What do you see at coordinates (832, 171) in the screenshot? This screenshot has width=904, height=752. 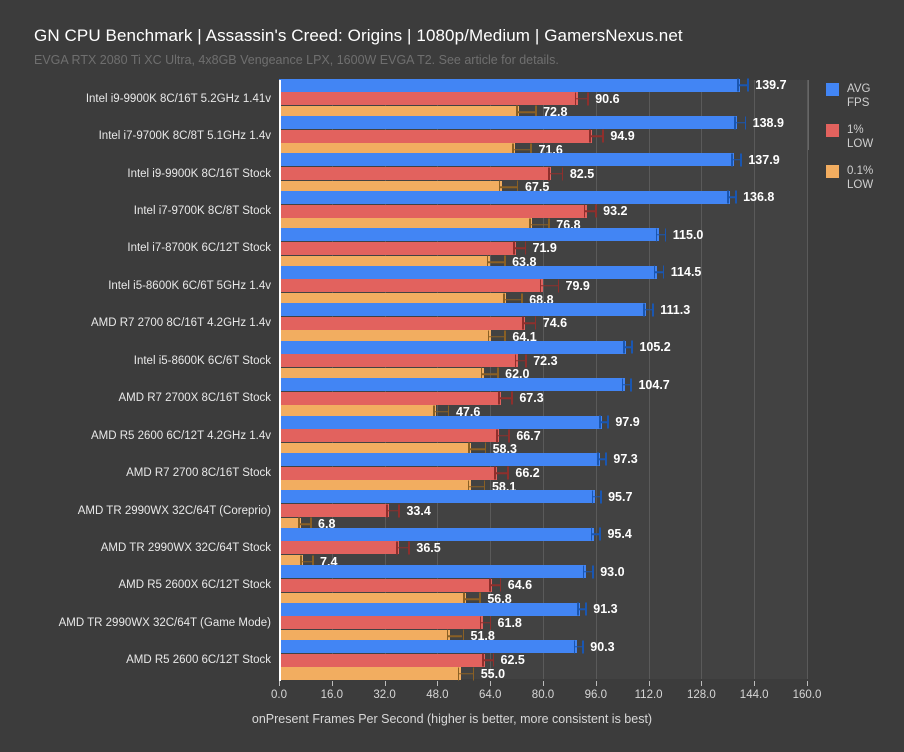 I see `legend-swatch-0-1-percent-low` at bounding box center [832, 171].